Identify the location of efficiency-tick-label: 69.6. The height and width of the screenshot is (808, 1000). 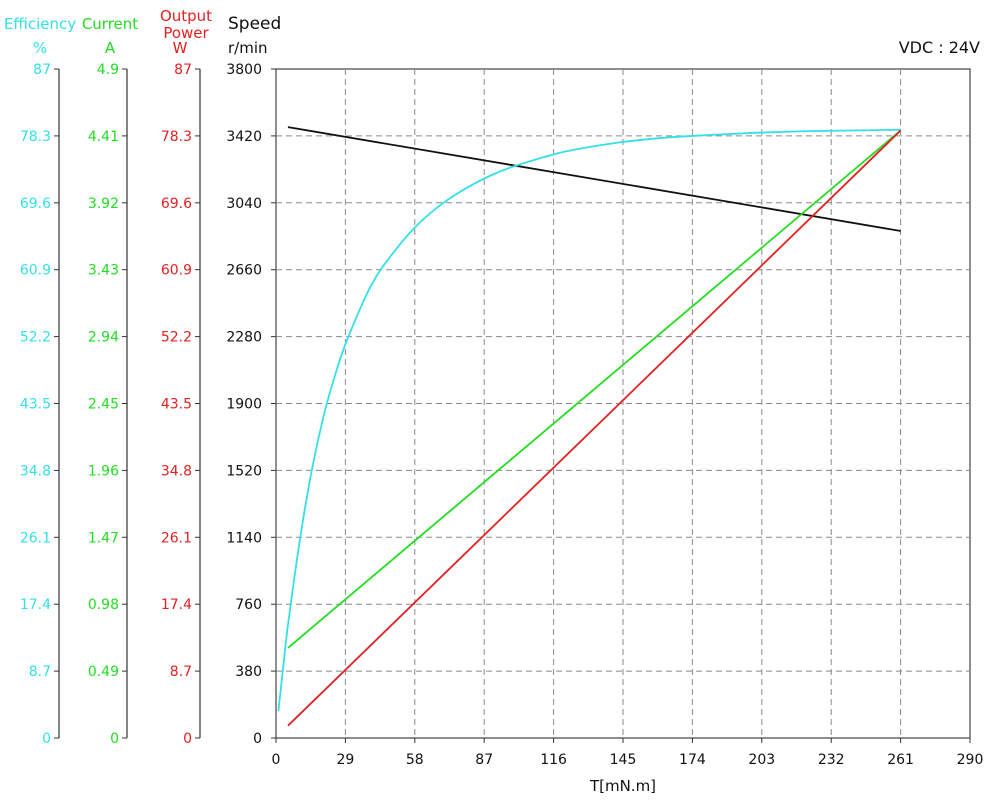
(35, 204).